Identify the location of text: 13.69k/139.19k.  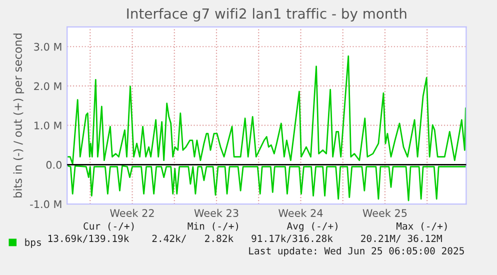
(89, 238).